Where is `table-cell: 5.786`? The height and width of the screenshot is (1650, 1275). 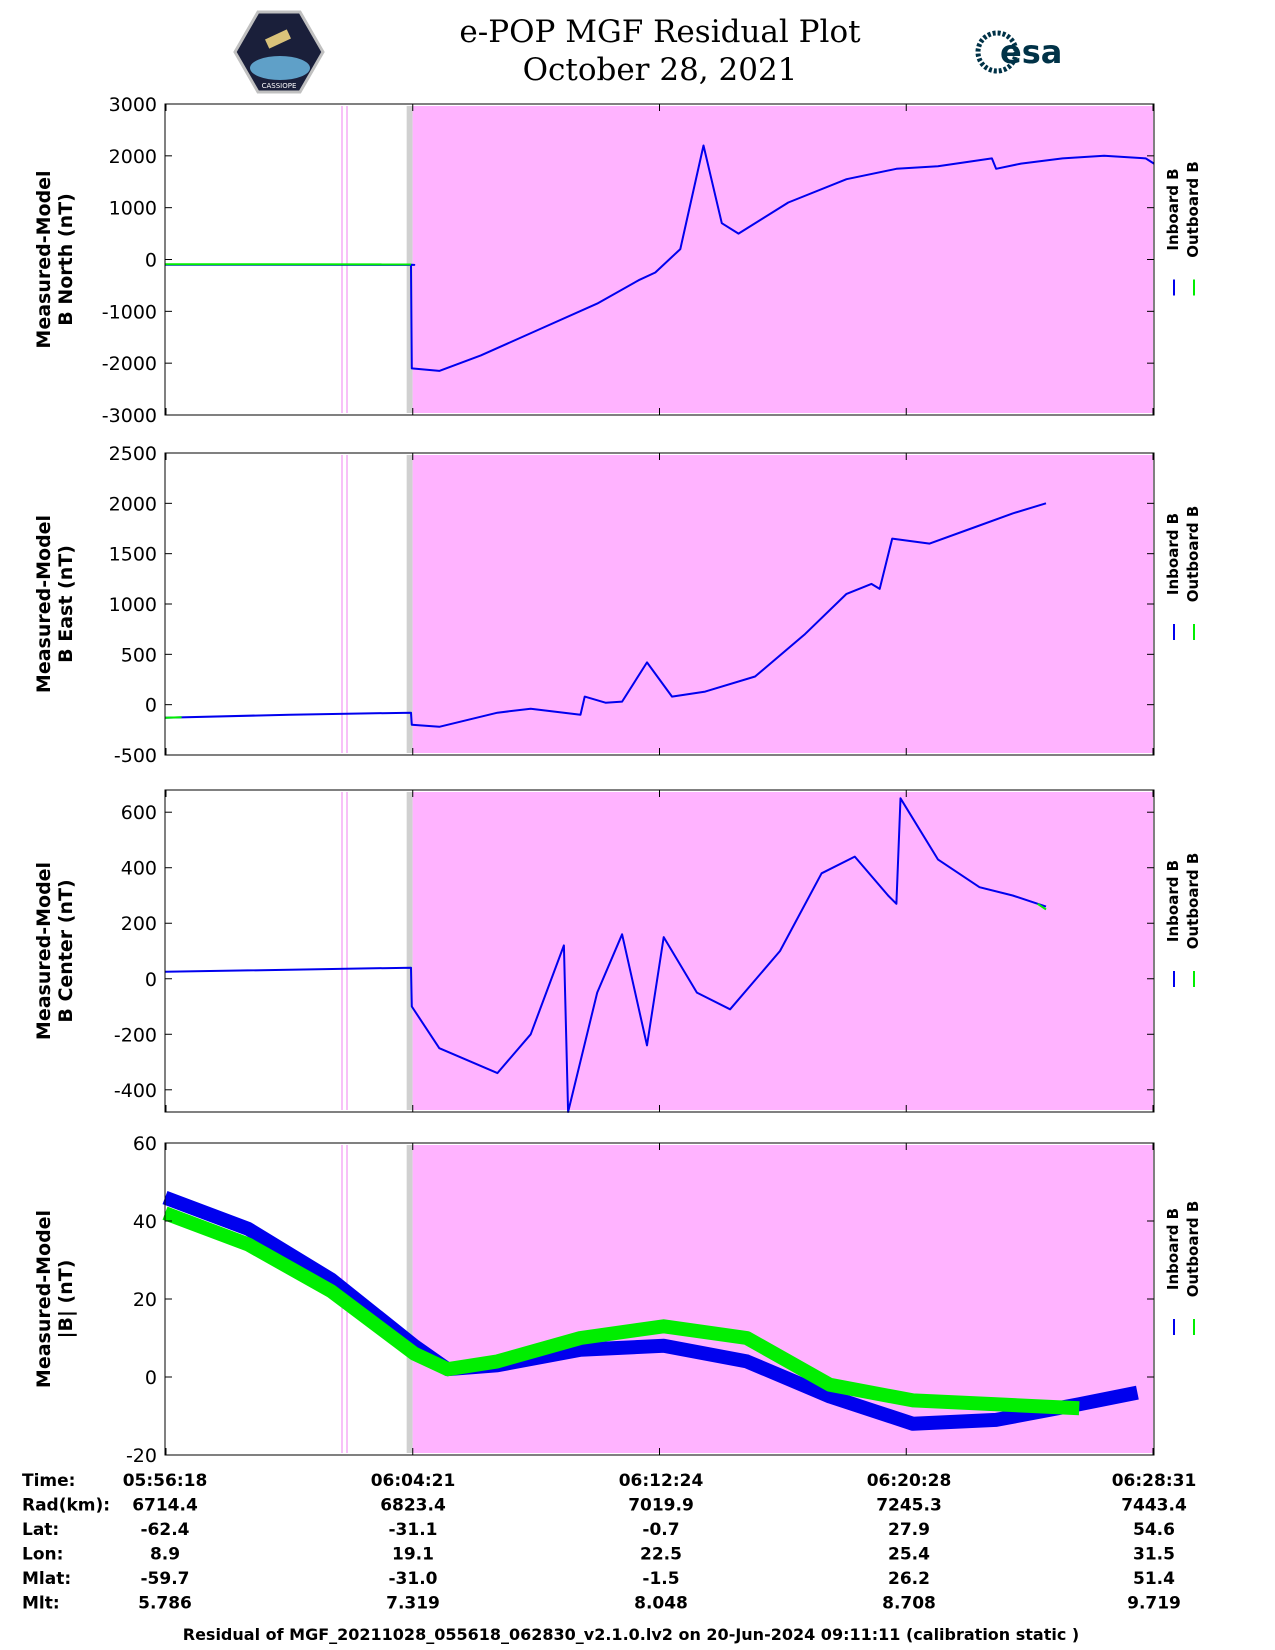
table-cell: 5.786 is located at coordinates (165, 1604).